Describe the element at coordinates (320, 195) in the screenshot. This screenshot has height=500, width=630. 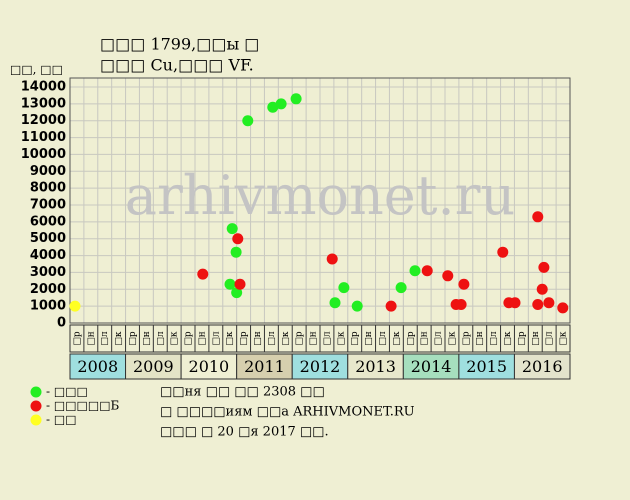
I see `watermark: arhivmonet.ru` at that location.